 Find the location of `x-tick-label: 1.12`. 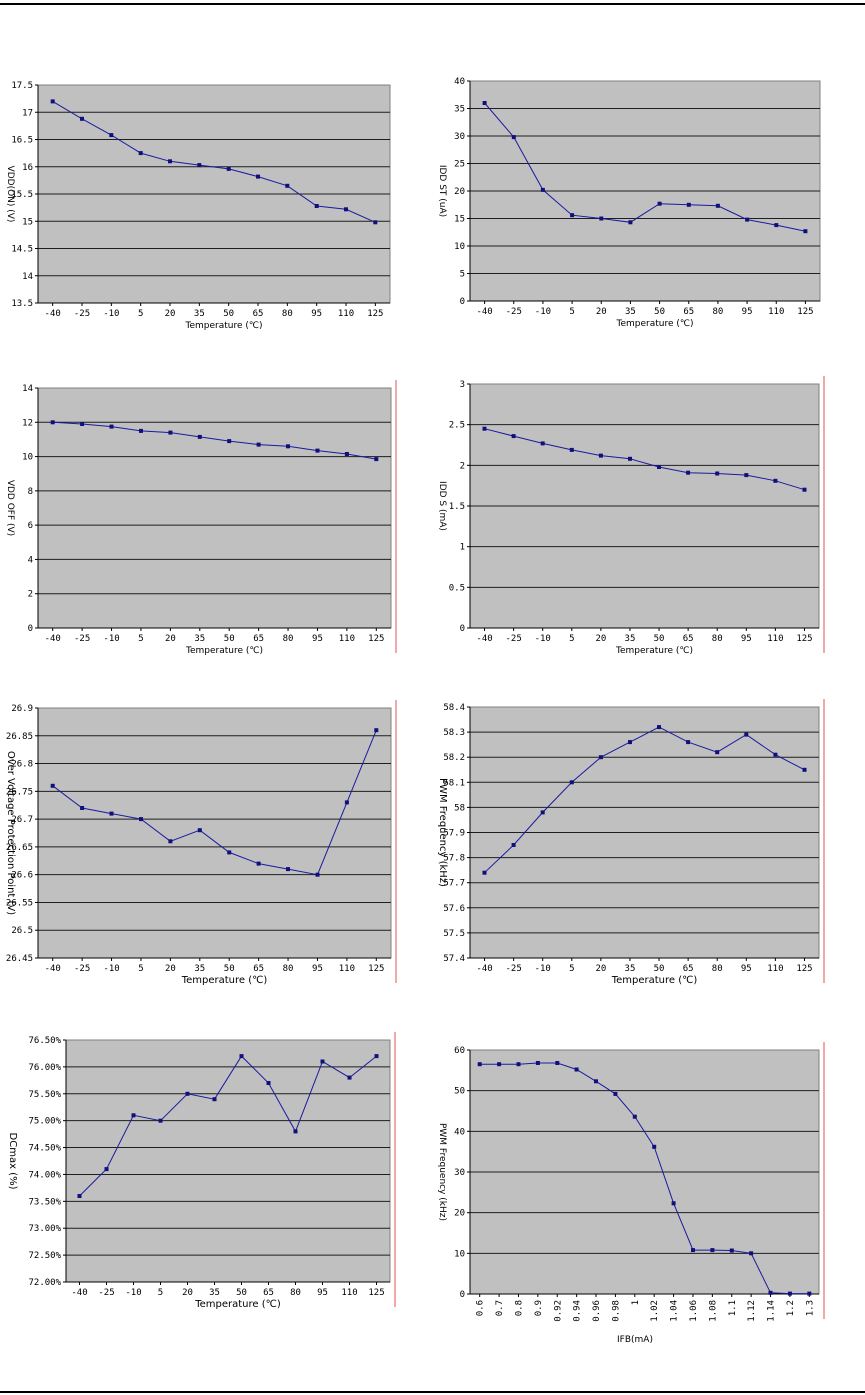

x-tick-label: 1.12 is located at coordinates (752, 1311).